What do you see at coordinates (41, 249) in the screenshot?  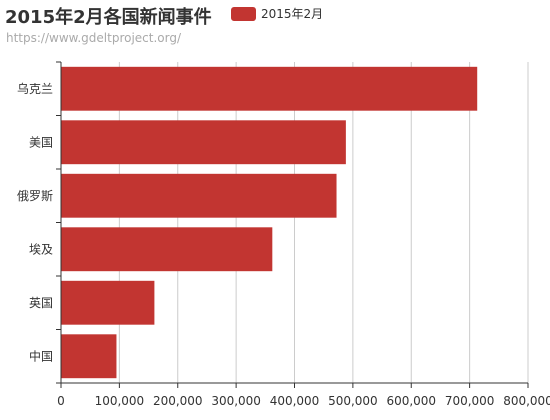 I see `y-tick-label-2: 埃及` at bounding box center [41, 249].